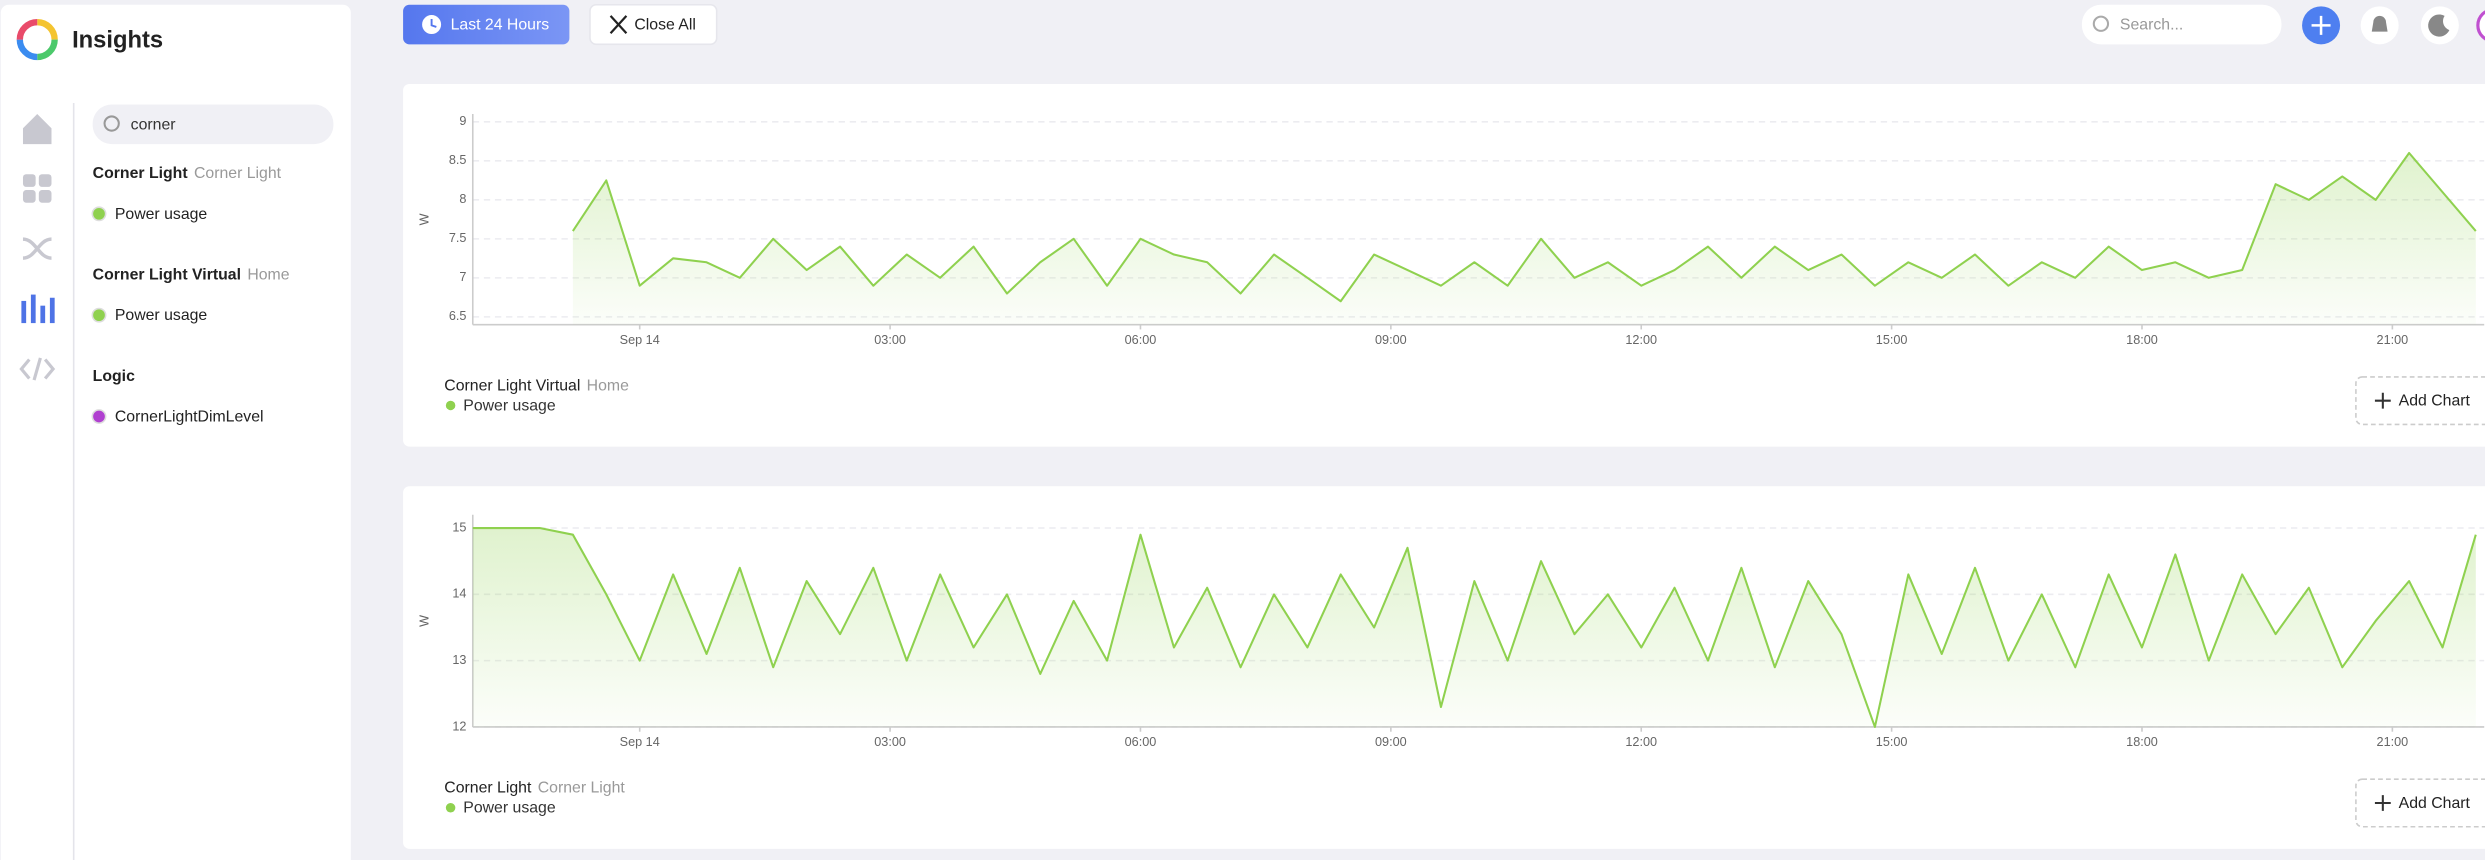 The height and width of the screenshot is (860, 2485). What do you see at coordinates (213, 124) in the screenshot?
I see `sidebar-search` at bounding box center [213, 124].